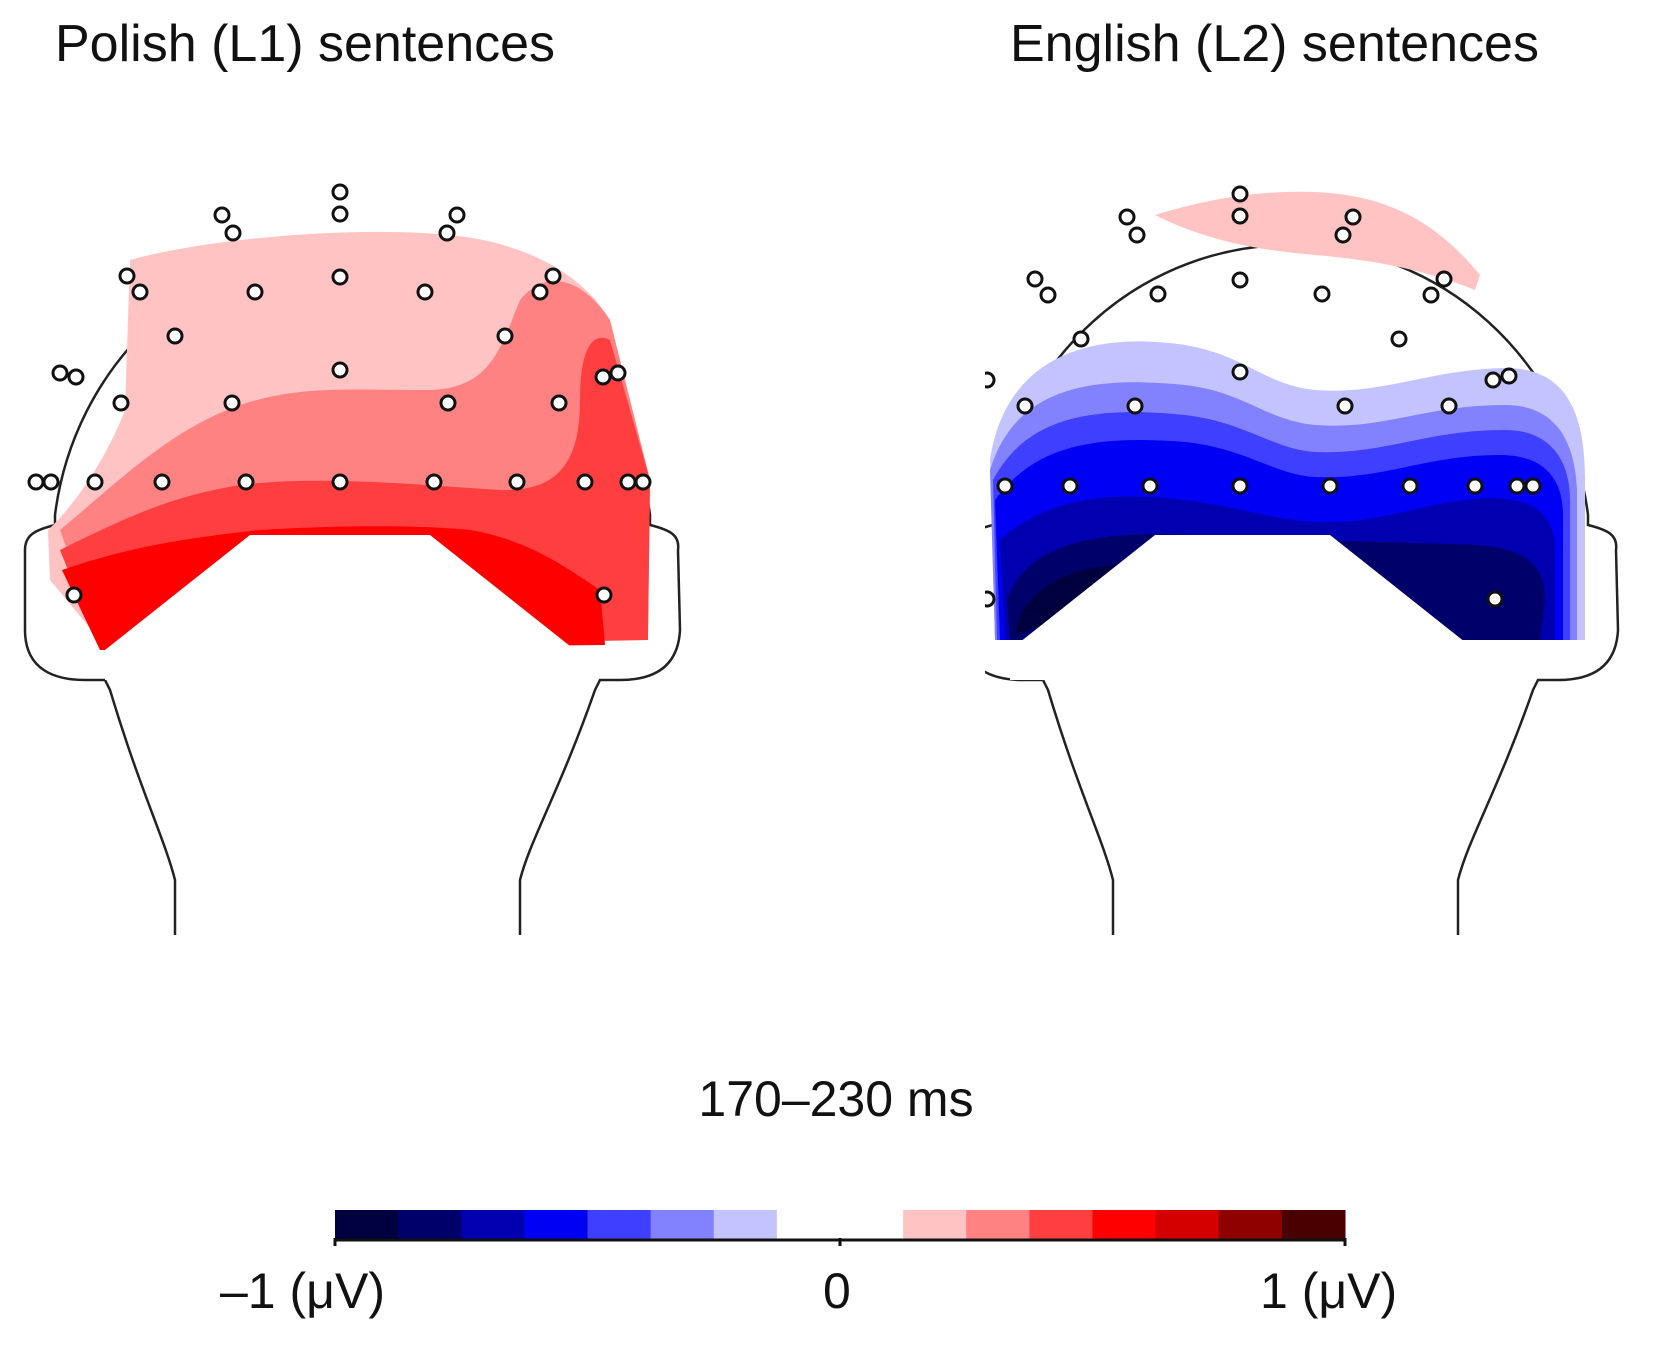 Image resolution: width=1672 pixels, height=1350 pixels. What do you see at coordinates (302, 1291) in the screenshot?
I see `colorbar-min-label: –1 (μV)` at bounding box center [302, 1291].